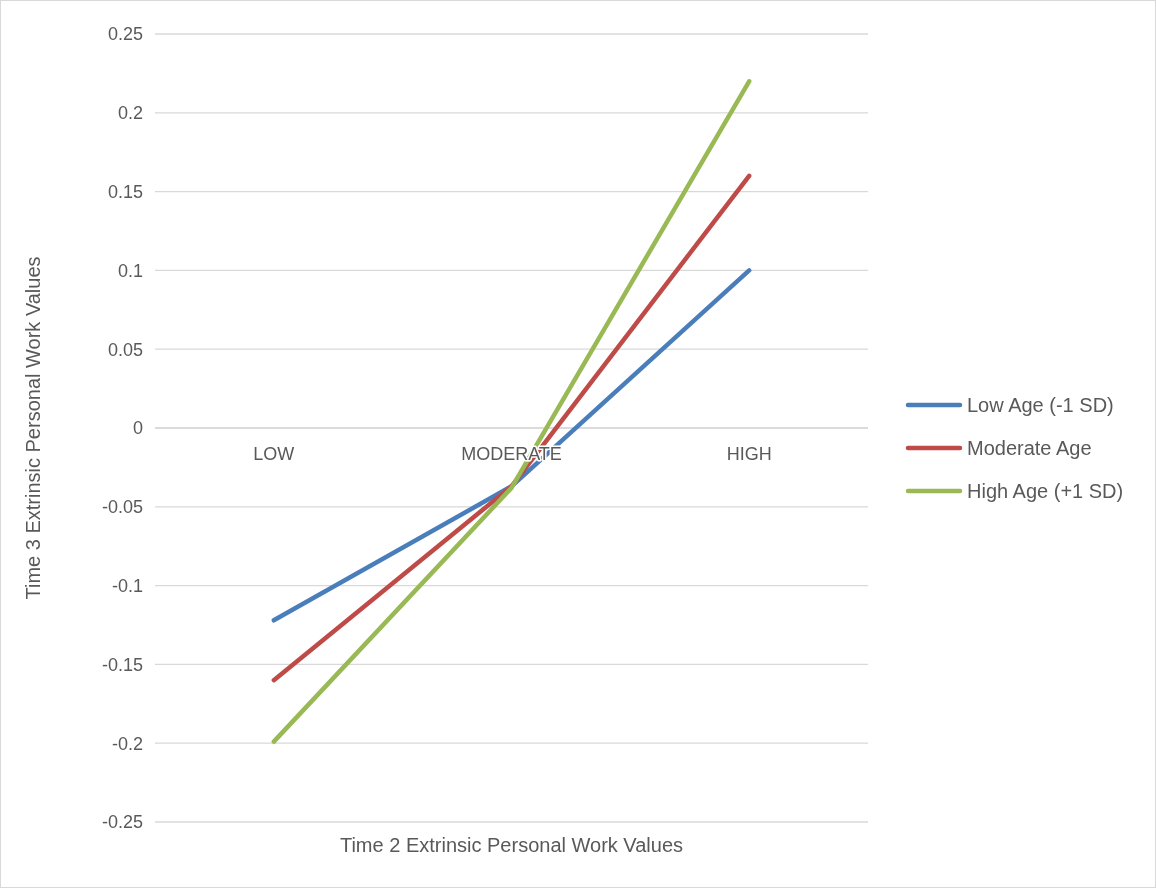 This screenshot has height=888, width=1156. Describe the element at coordinates (749, 454) in the screenshot. I see `x-tick-label: HIGH` at that location.